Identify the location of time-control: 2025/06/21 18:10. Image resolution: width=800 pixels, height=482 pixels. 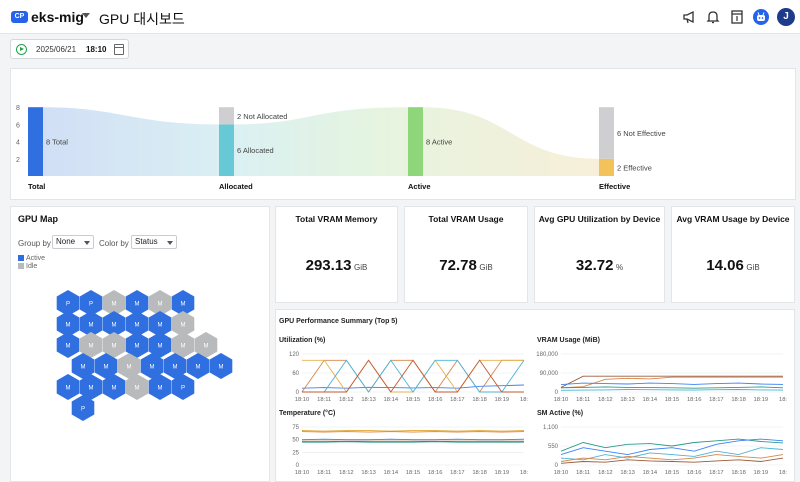
(69, 49).